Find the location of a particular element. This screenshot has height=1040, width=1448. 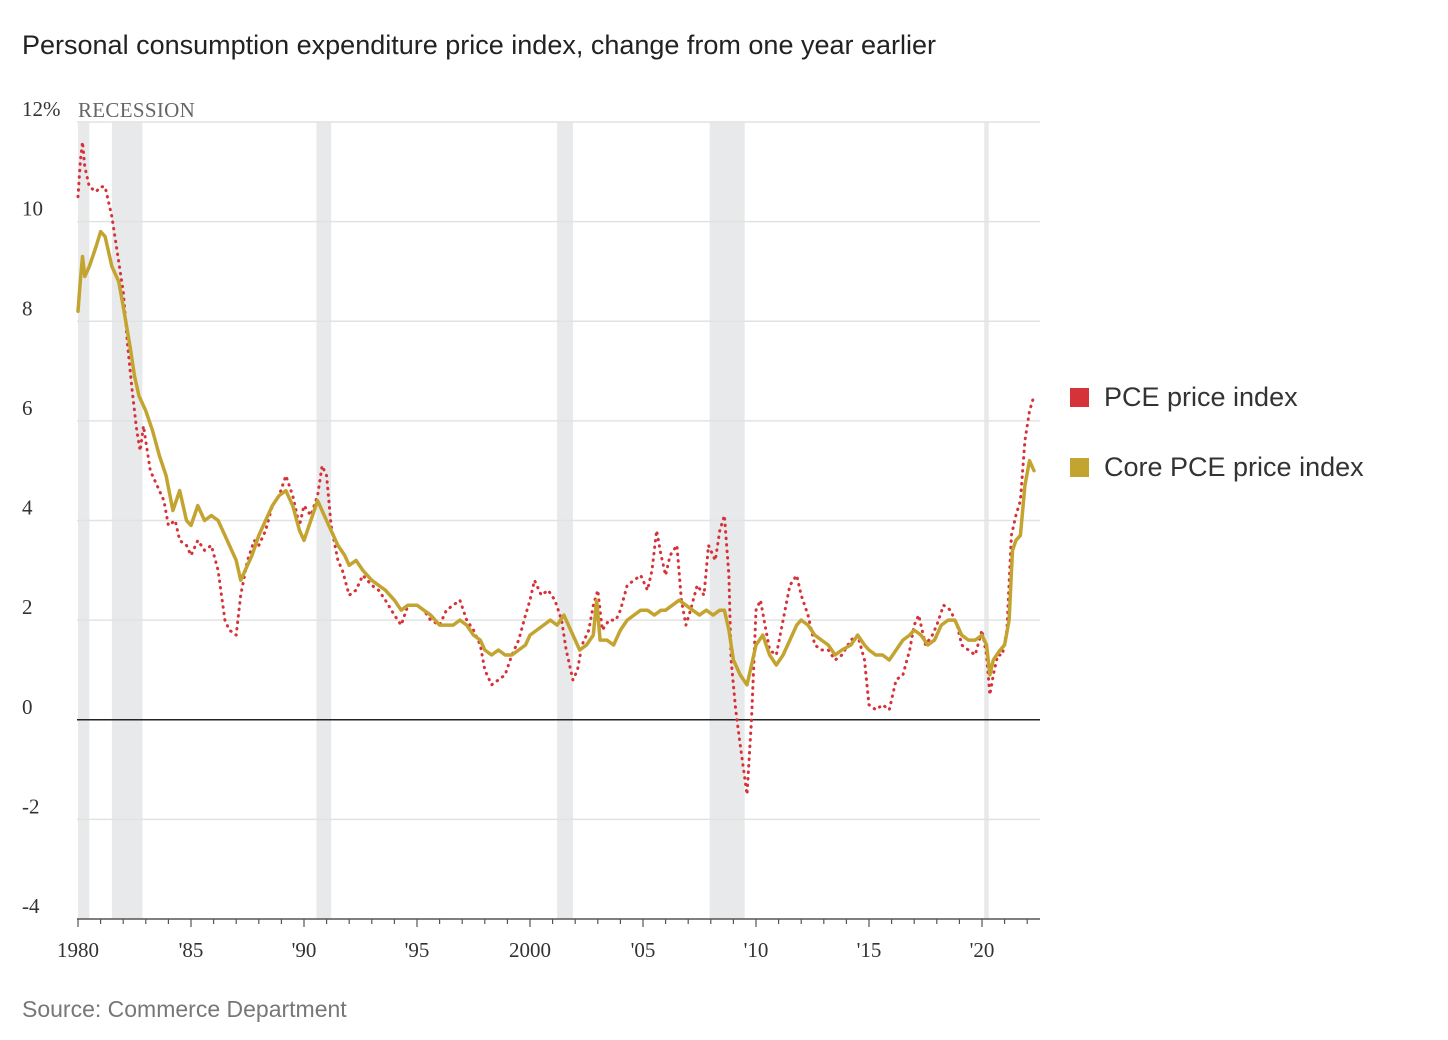

x-tick-label-2000: 2000 is located at coordinates (530, 950).